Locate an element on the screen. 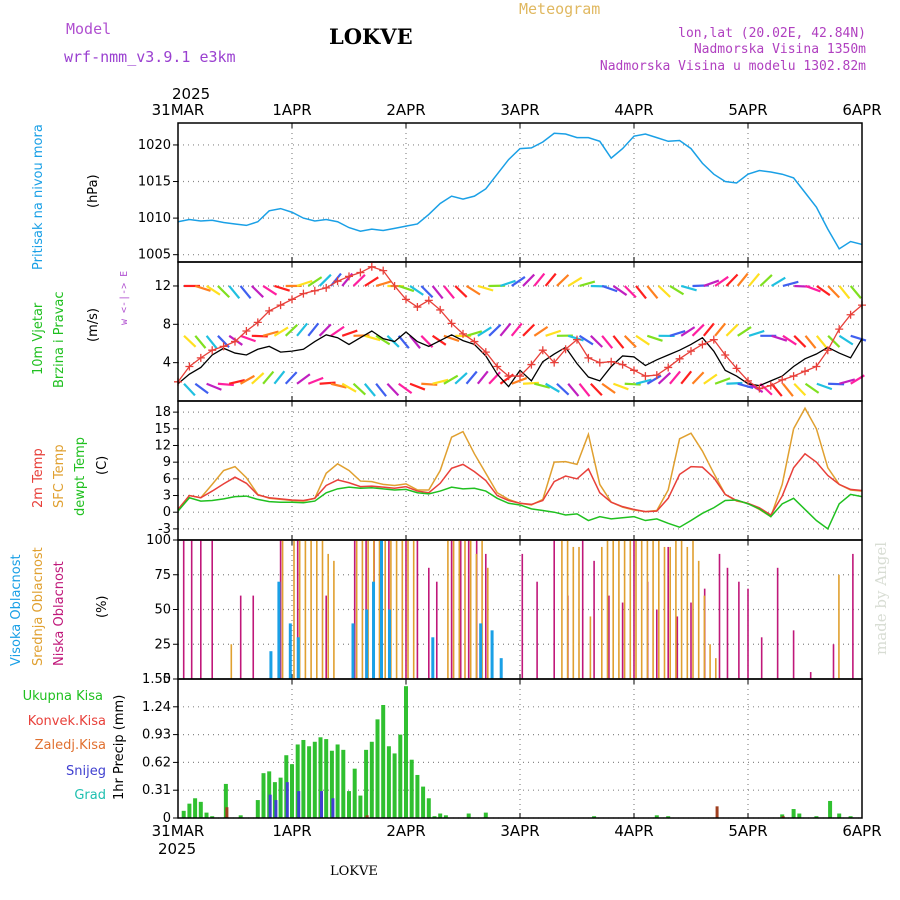 This screenshot has width=900, height=900. year-top: 2025 is located at coordinates (191, 94).